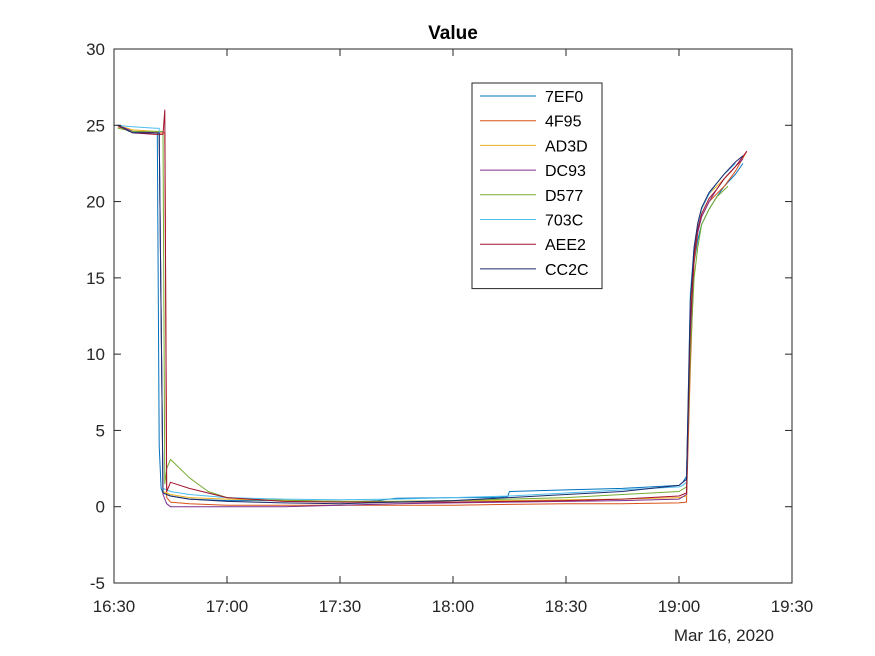  What do you see at coordinates (792, 606) in the screenshot?
I see `x-tick-label: 19:30` at bounding box center [792, 606].